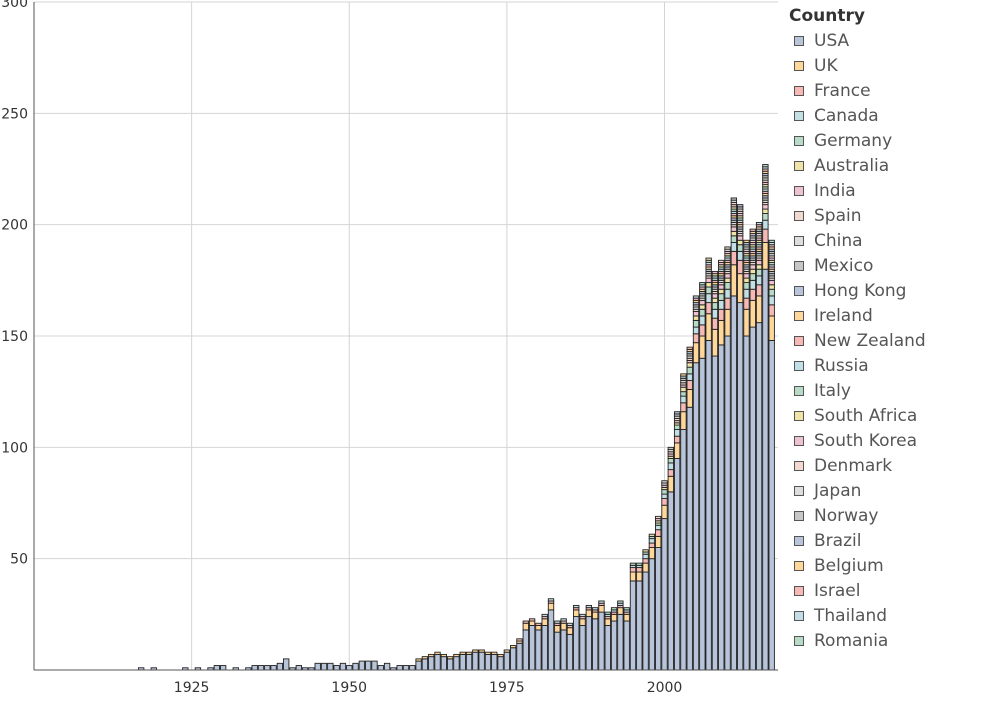  I want to click on legend-item: Brazil, so click(891, 540).